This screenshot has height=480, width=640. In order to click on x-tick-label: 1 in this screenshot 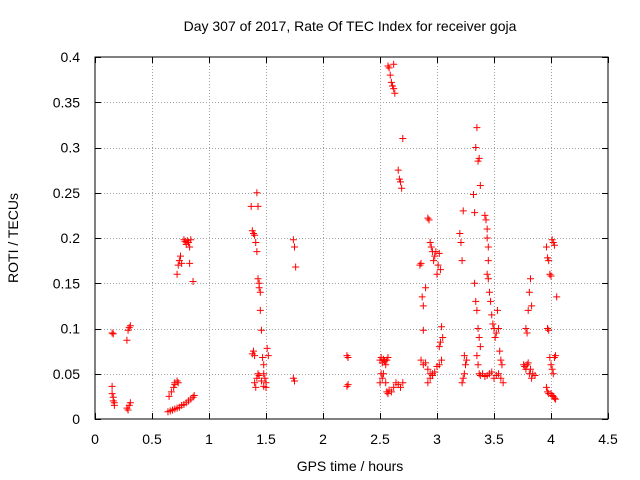, I will do `click(209, 439)`.